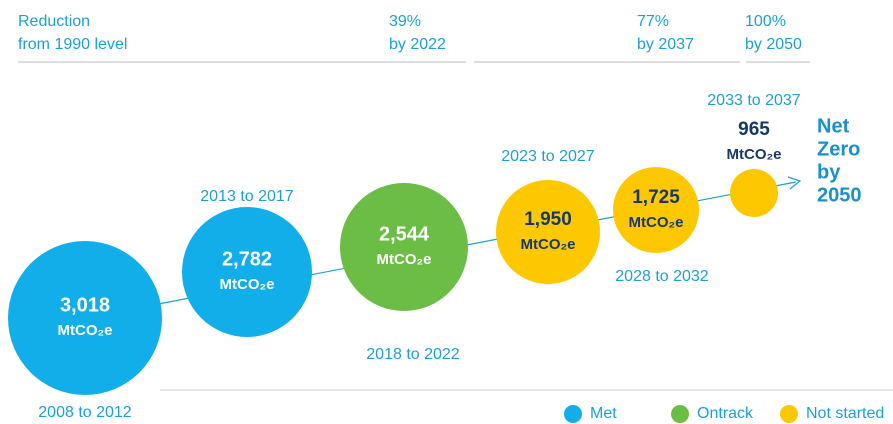  Describe the element at coordinates (85, 412) in the screenshot. I see `budget-period: 2008 to 2012` at that location.